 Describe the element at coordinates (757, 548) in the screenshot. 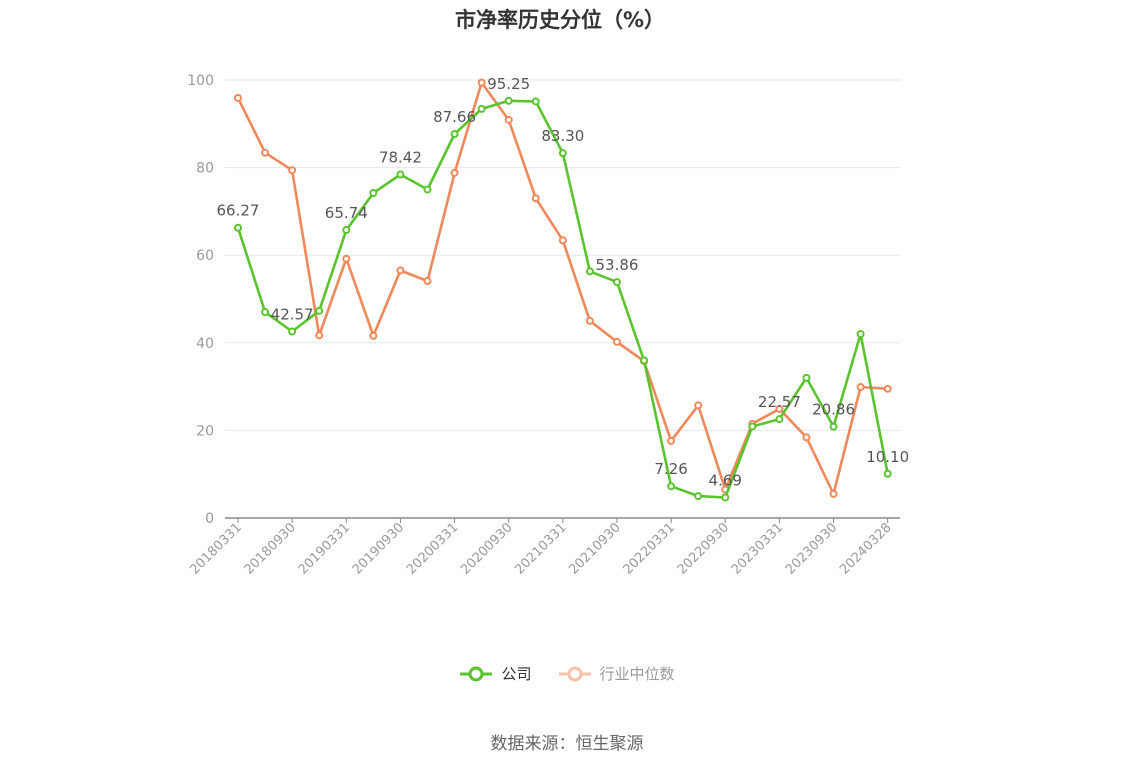

I see `x-tick-label: 20230331` at that location.